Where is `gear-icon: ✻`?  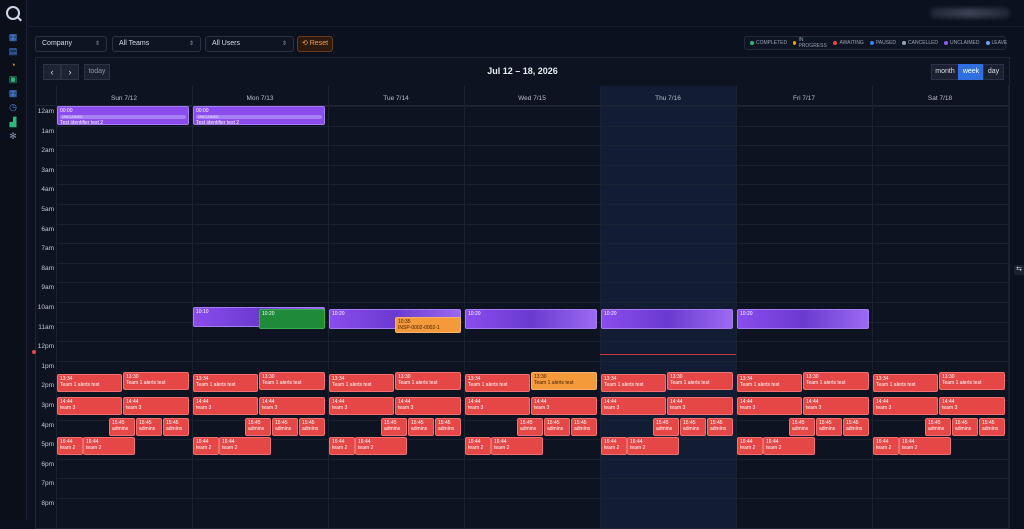
gear-icon: ✻ is located at coordinates (13, 136).